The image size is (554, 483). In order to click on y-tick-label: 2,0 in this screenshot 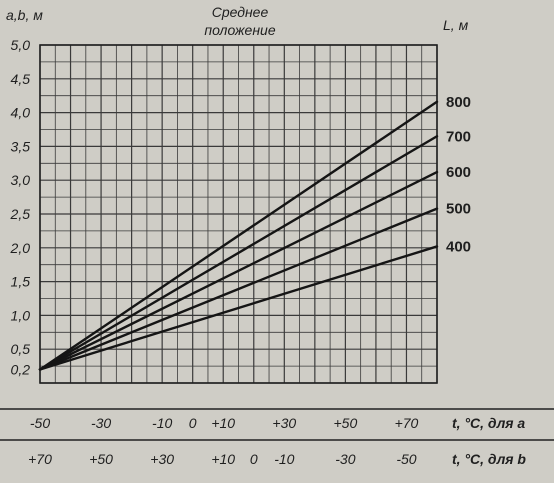, I will do `click(20, 248)`.